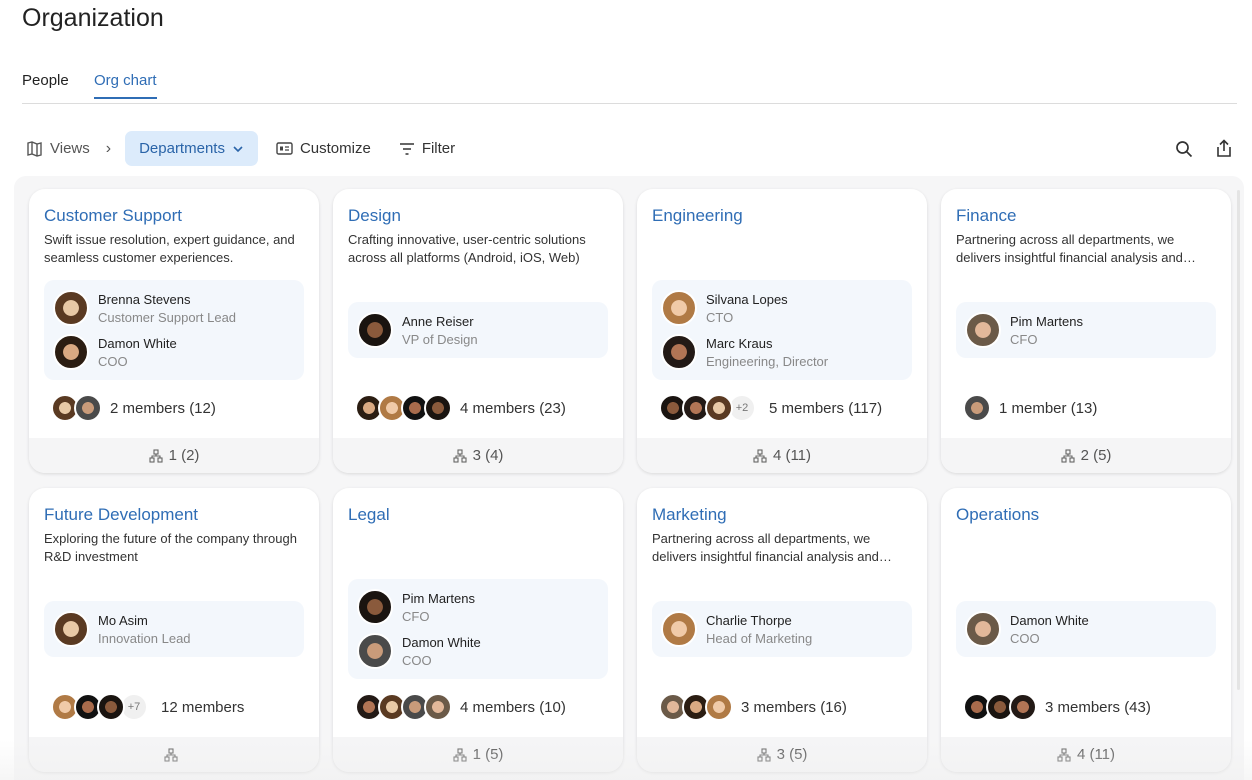 The height and width of the screenshot is (780, 1252). Describe the element at coordinates (689, 514) in the screenshot. I see `department-name: Marketing` at that location.